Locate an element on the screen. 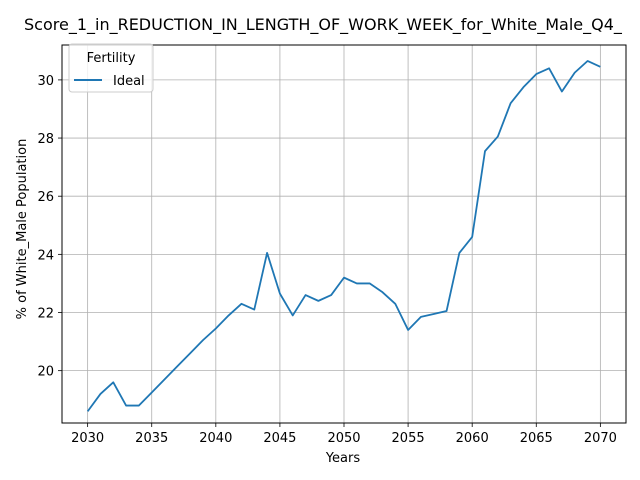 This screenshot has width=640, height=480. y-axis-label: % of White_Male Population is located at coordinates (22, 229).